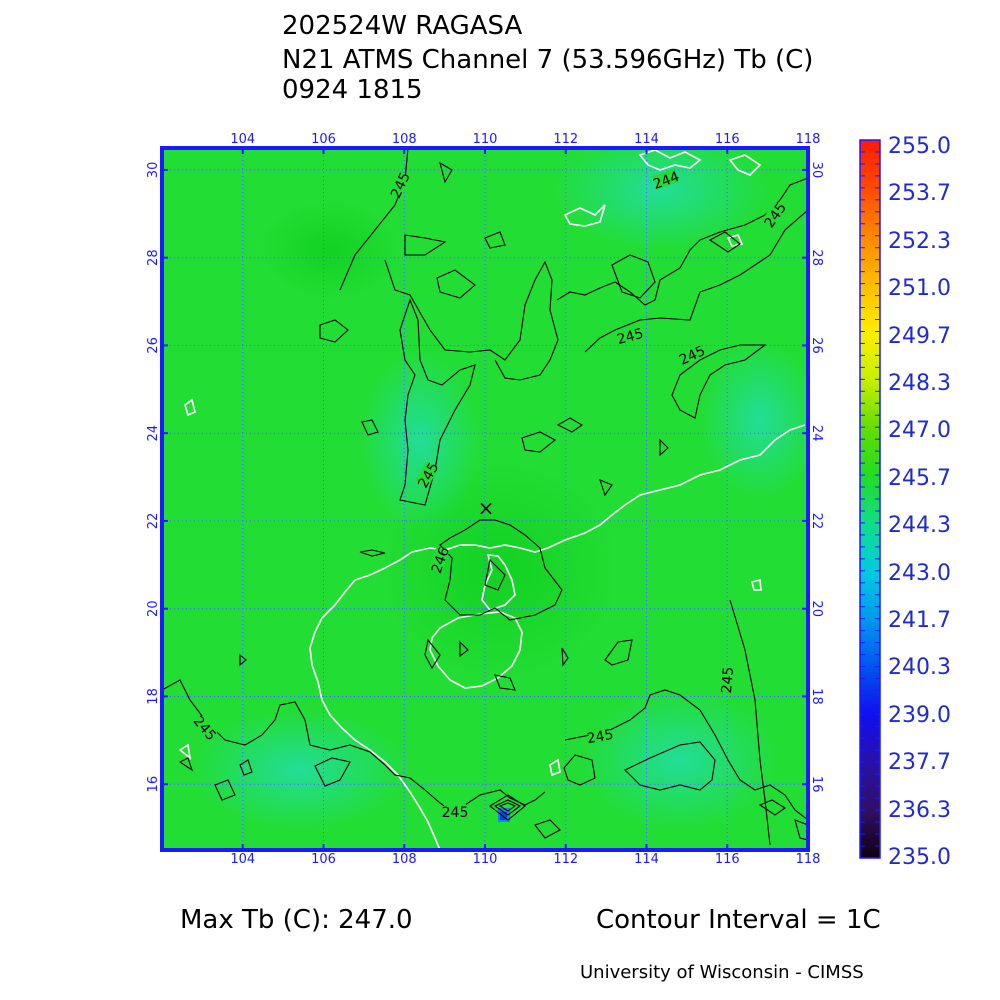 Image resolution: width=1000 pixels, height=1000 pixels. Describe the element at coordinates (548, 60) in the screenshot. I see `product-title: N21 ATMS Channel 7 (53.596GHz) Tb (C)` at that location.